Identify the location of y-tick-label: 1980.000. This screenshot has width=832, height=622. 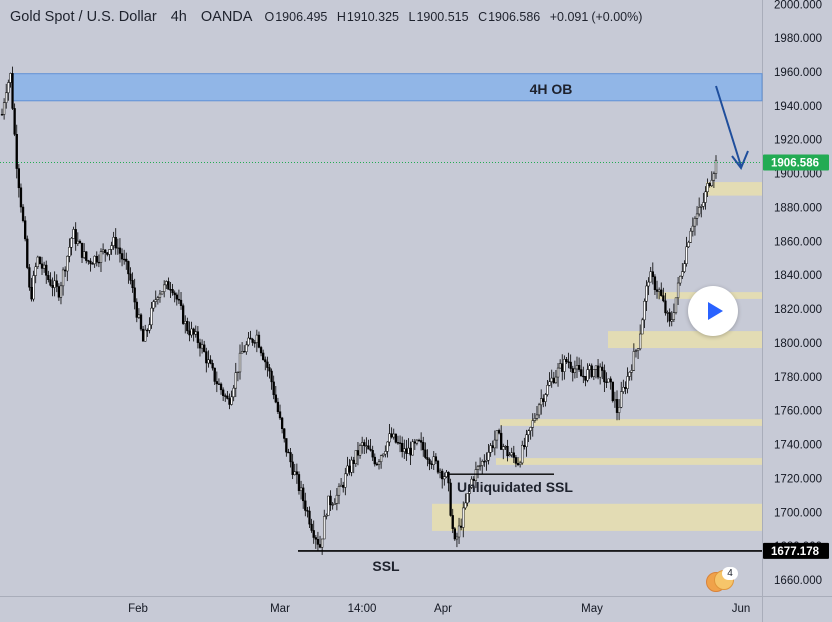
(798, 39).